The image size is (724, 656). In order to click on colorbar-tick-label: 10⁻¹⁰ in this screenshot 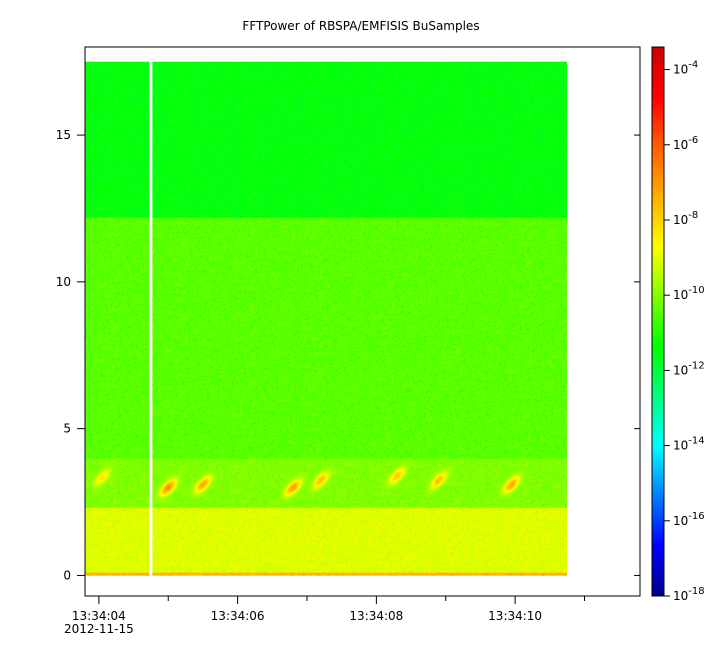, I will do `click(689, 293)`.